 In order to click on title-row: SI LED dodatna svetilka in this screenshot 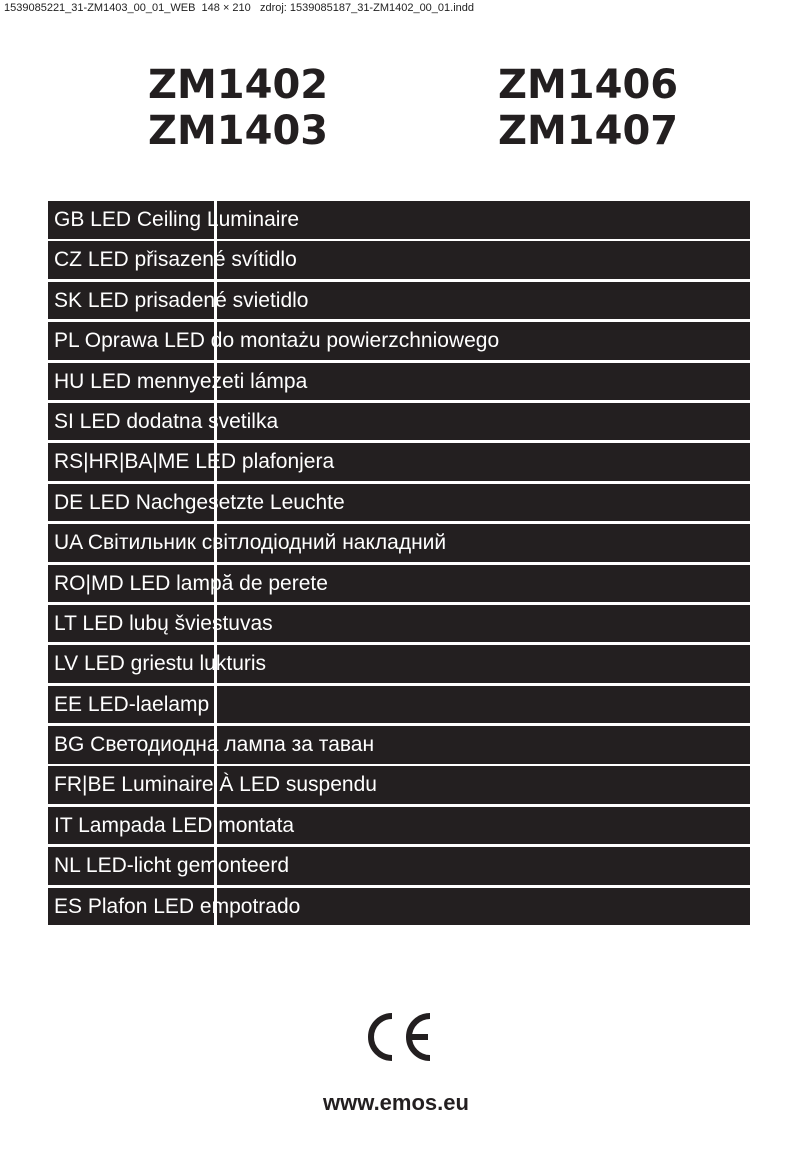, I will do `click(399, 421)`.